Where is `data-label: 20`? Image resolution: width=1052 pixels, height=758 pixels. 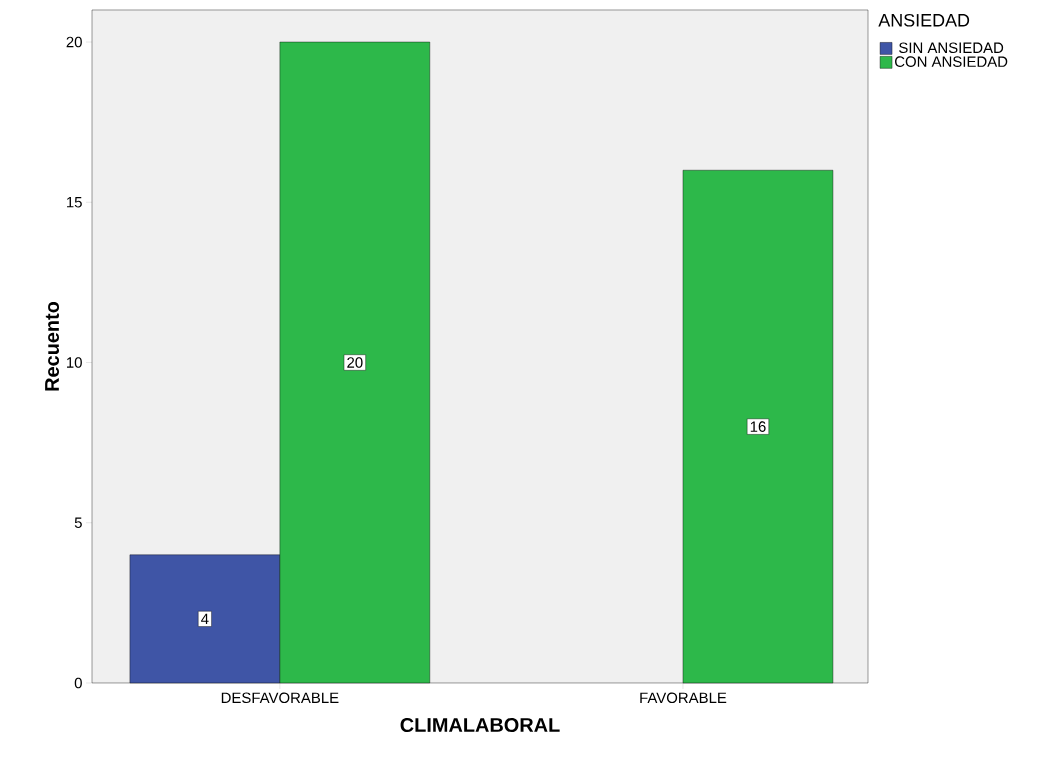
data-label: 20 is located at coordinates (355, 362).